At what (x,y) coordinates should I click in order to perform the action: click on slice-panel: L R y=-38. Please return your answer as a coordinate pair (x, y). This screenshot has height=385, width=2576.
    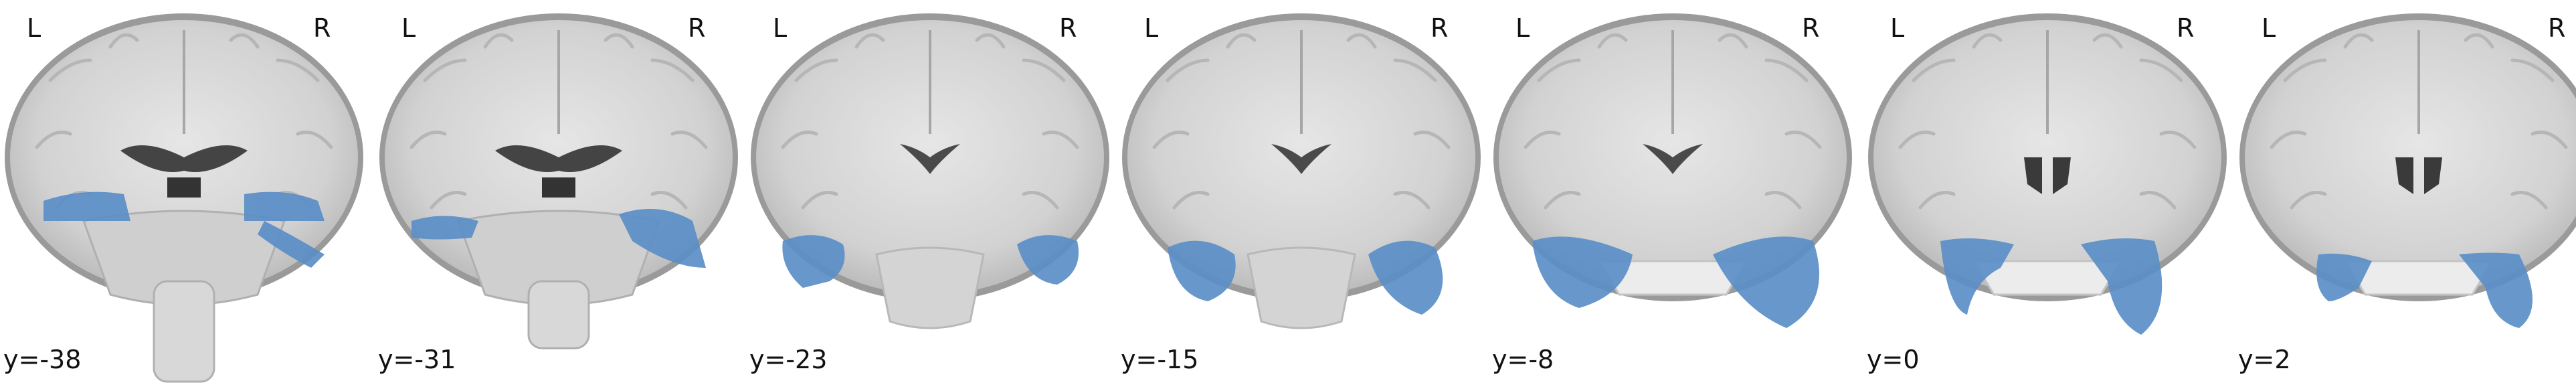
    Looking at the image, I should click on (184, 192).